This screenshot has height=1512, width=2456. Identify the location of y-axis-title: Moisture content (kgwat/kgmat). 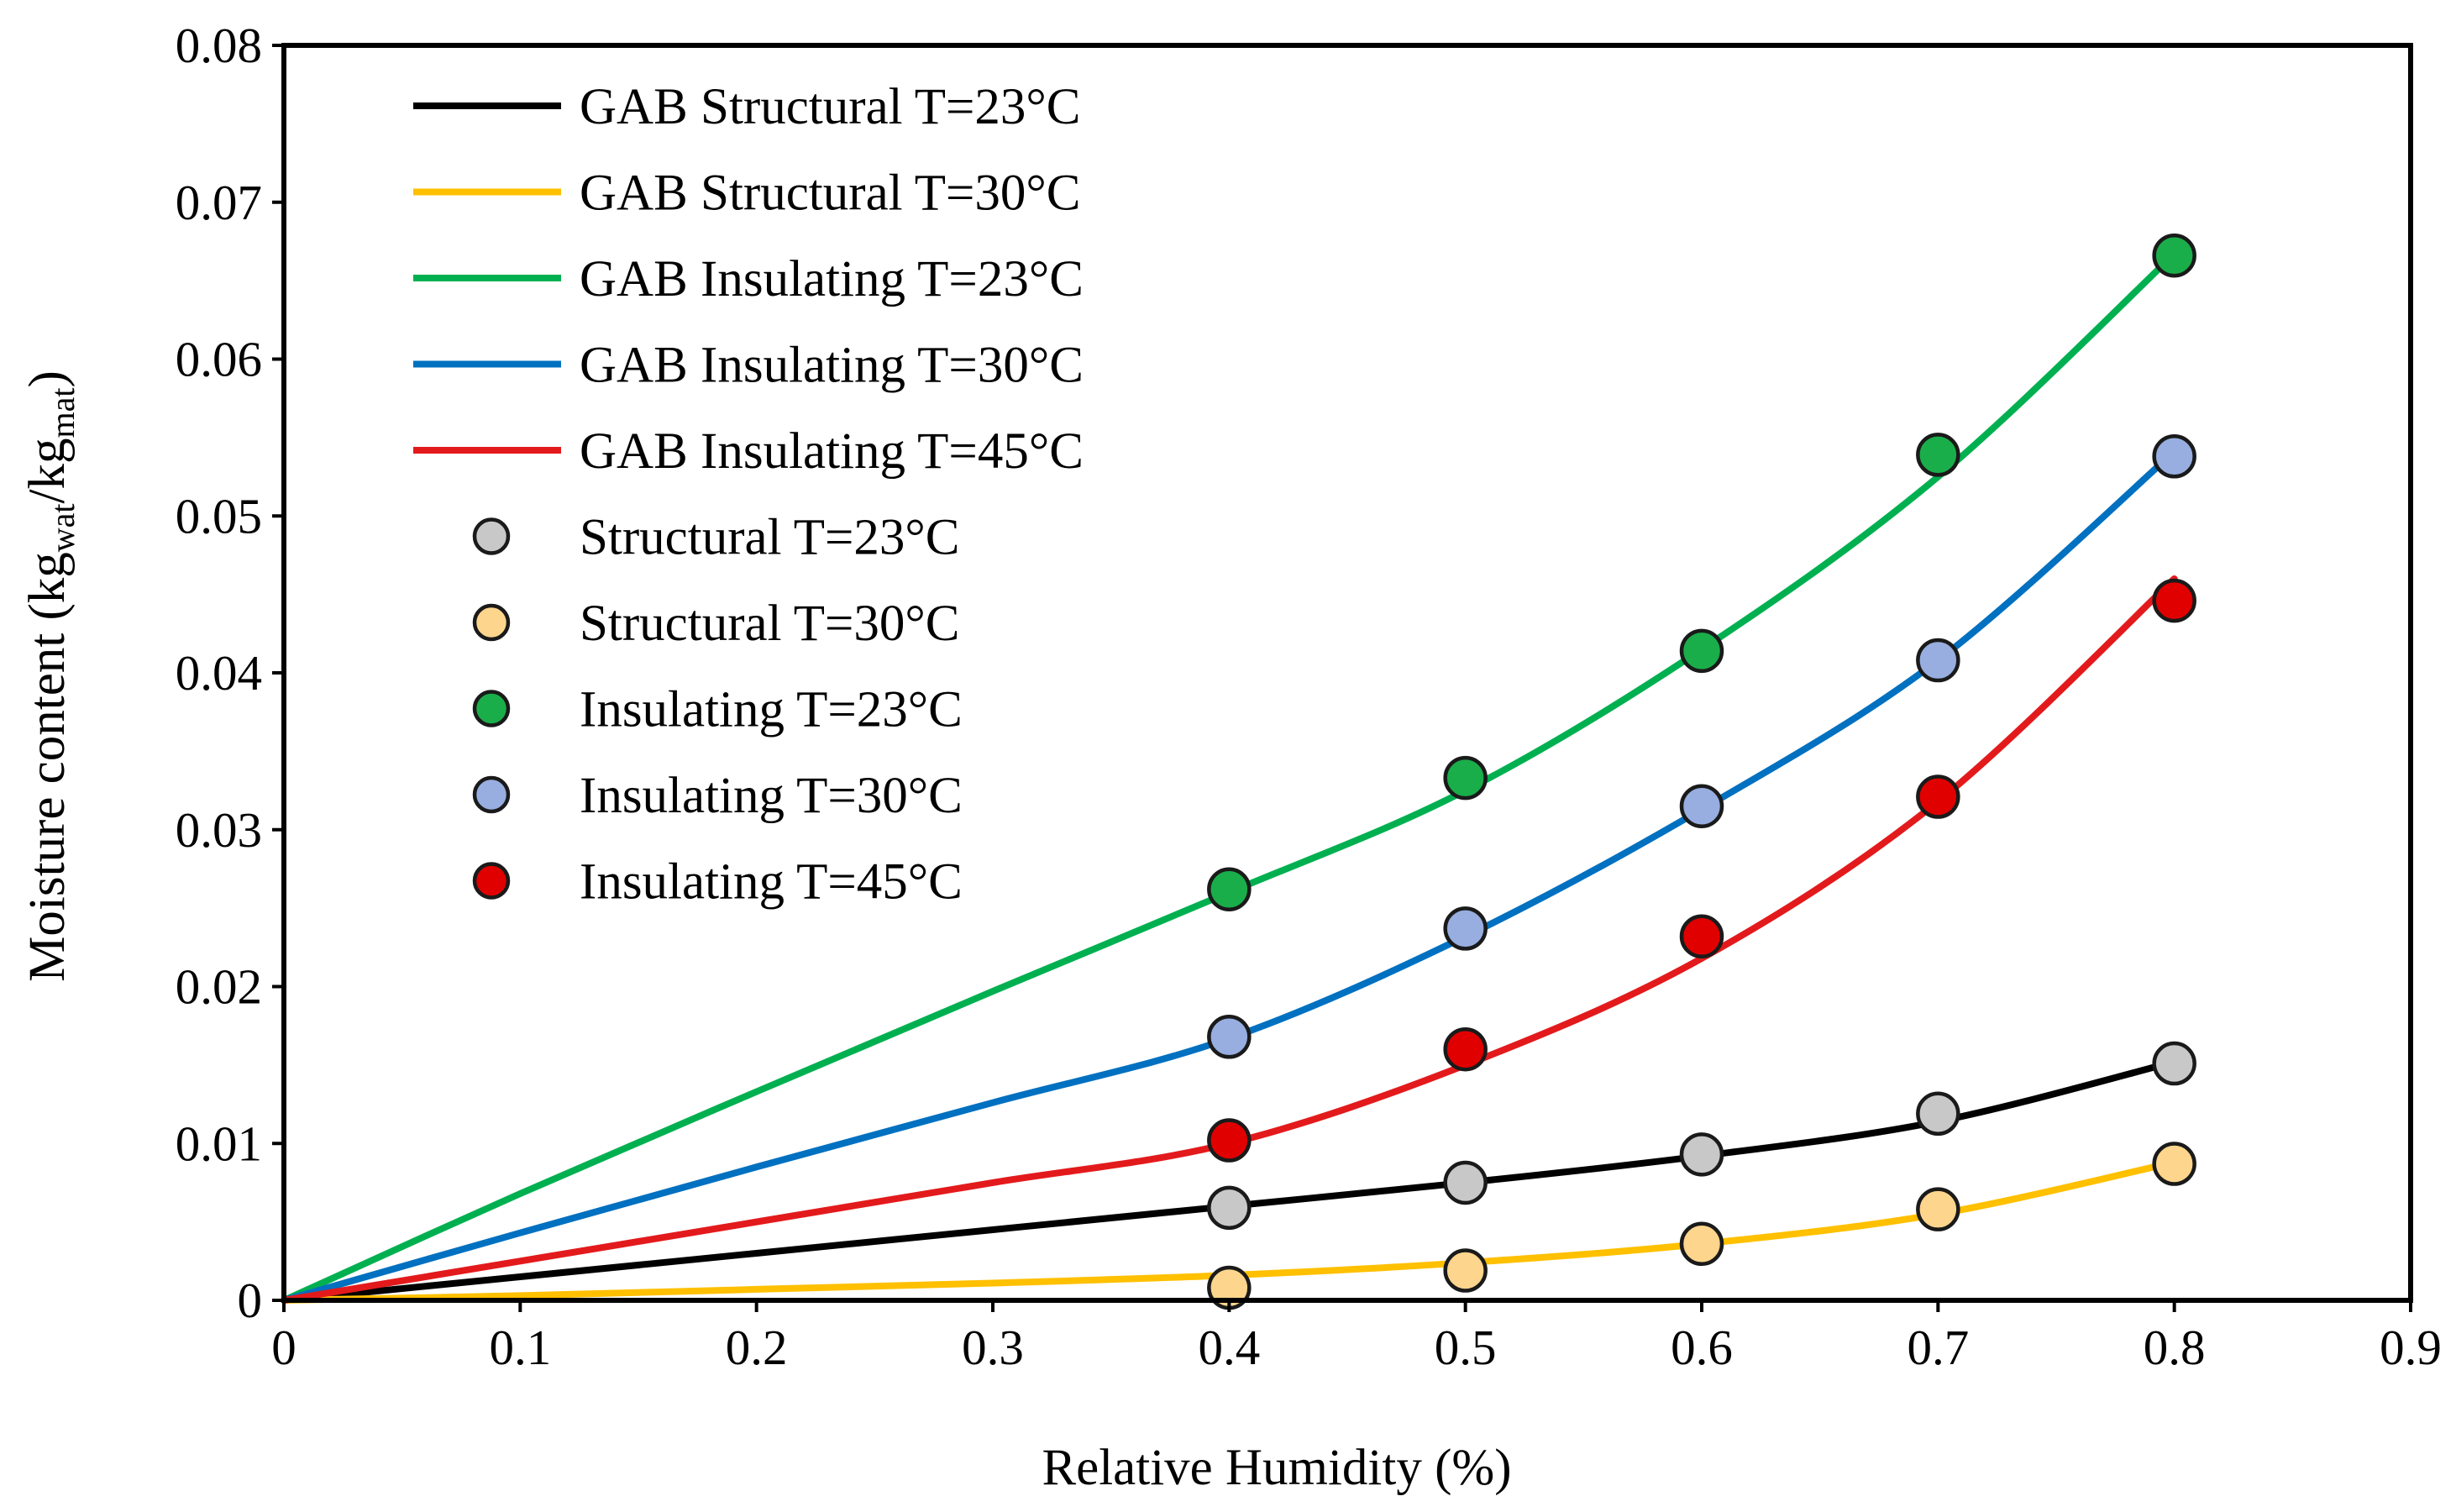
(50, 676).